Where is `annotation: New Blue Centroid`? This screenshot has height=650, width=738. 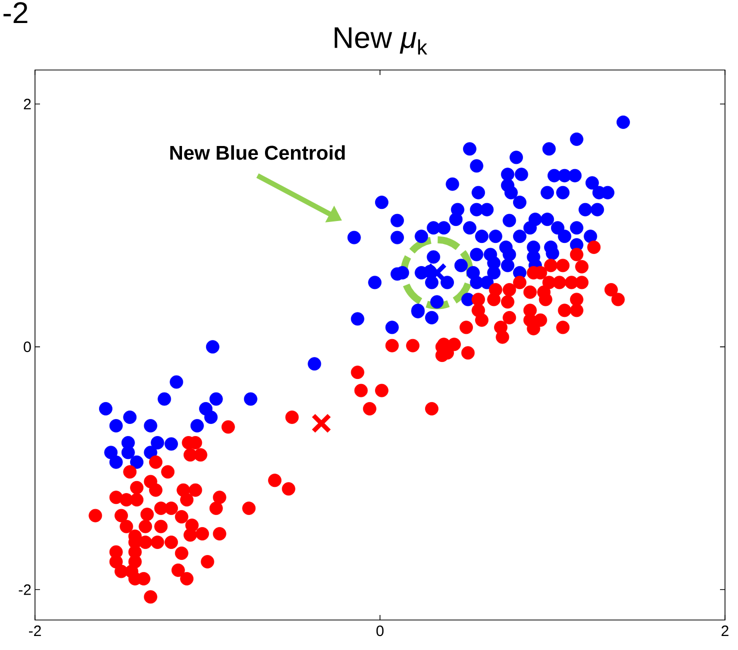 annotation: New Blue Centroid is located at coordinates (257, 152).